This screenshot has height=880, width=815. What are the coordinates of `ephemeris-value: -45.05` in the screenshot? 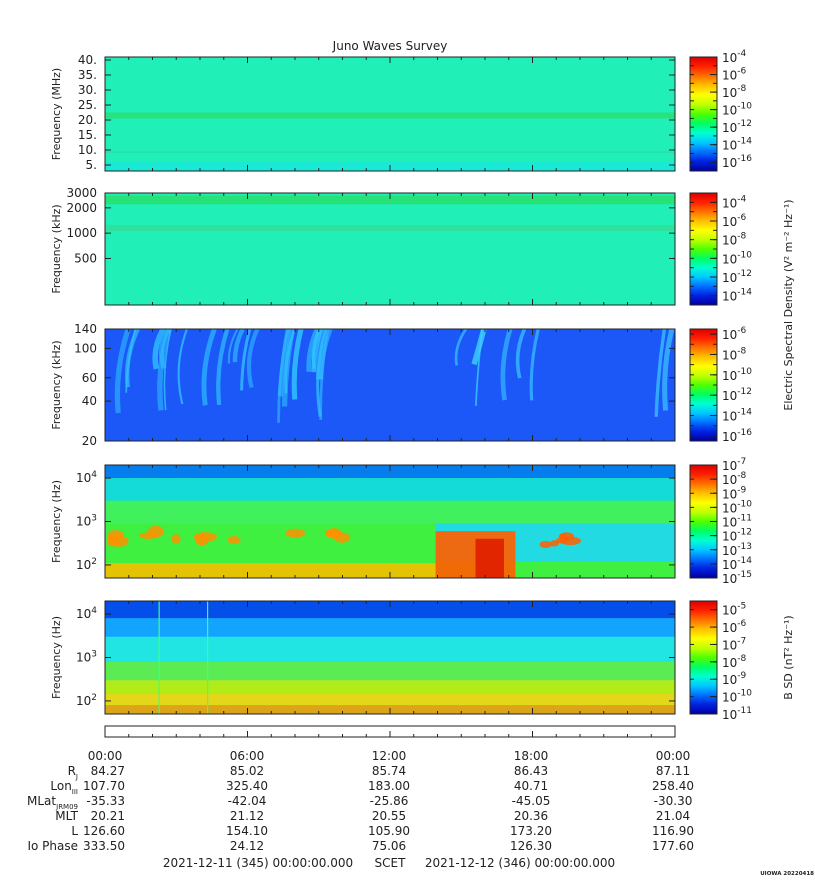 It's located at (531, 801).